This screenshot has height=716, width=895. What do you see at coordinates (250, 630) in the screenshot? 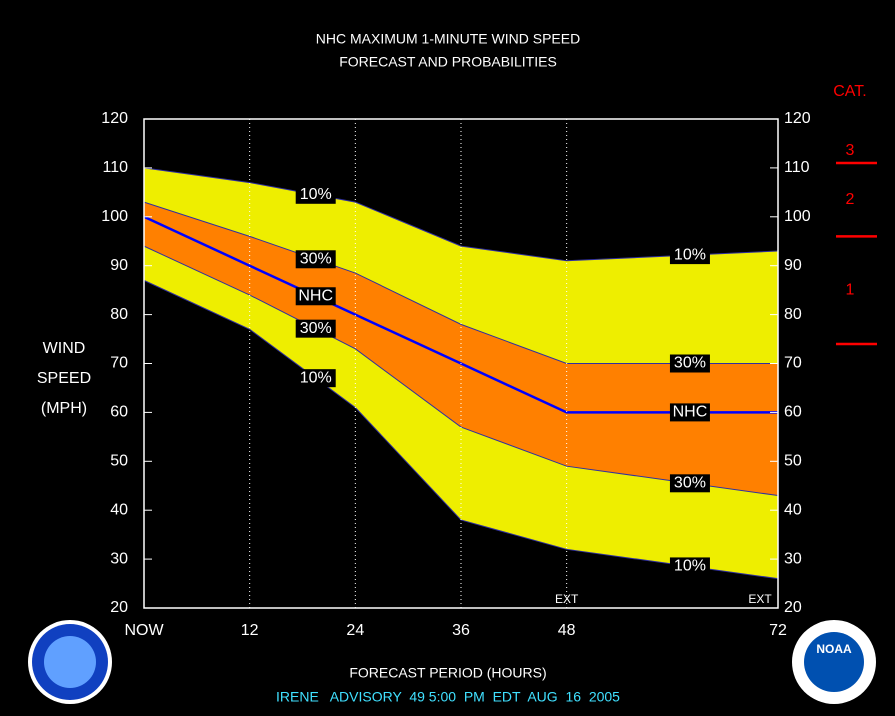
I see `x-tick-label: 12` at bounding box center [250, 630].